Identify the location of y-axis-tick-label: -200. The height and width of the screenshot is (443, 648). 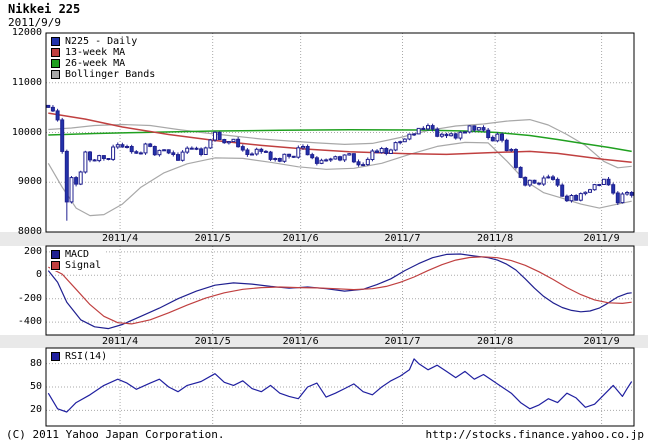
(29, 298).